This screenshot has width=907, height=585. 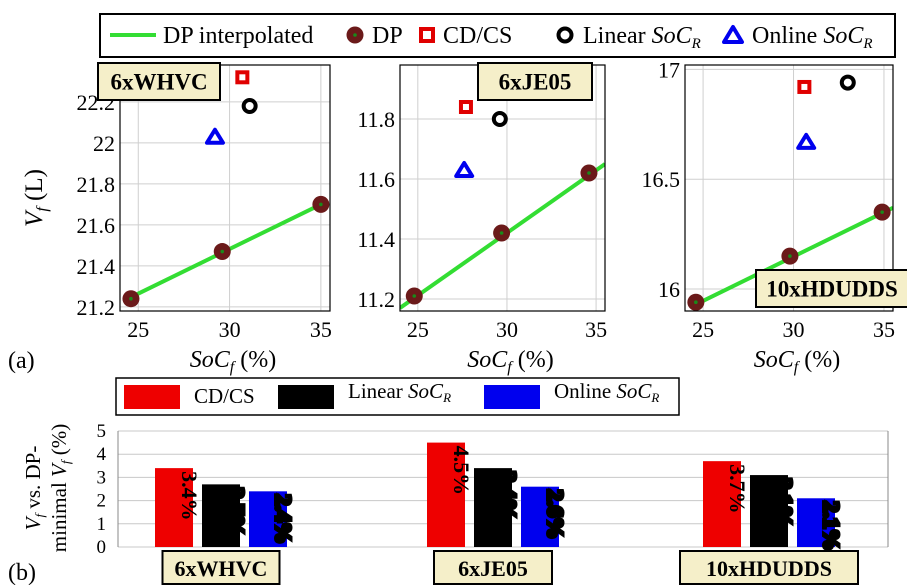 What do you see at coordinates (60, 488) in the screenshot?
I see `bottom-y-axis-label-line2: minimal Vf (%)` at bounding box center [60, 488].